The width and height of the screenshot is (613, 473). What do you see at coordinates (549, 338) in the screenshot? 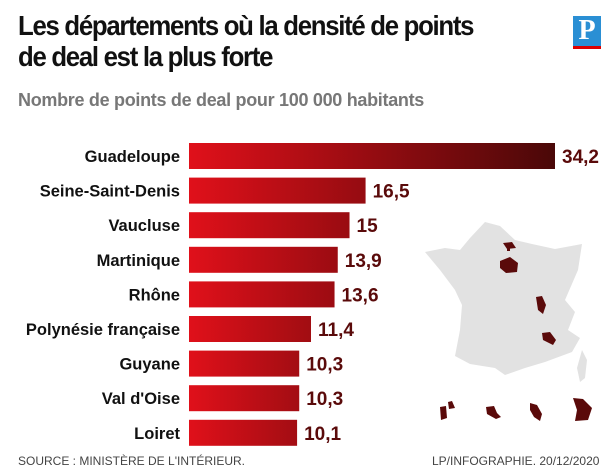
I see `vaucluse` at bounding box center [549, 338].